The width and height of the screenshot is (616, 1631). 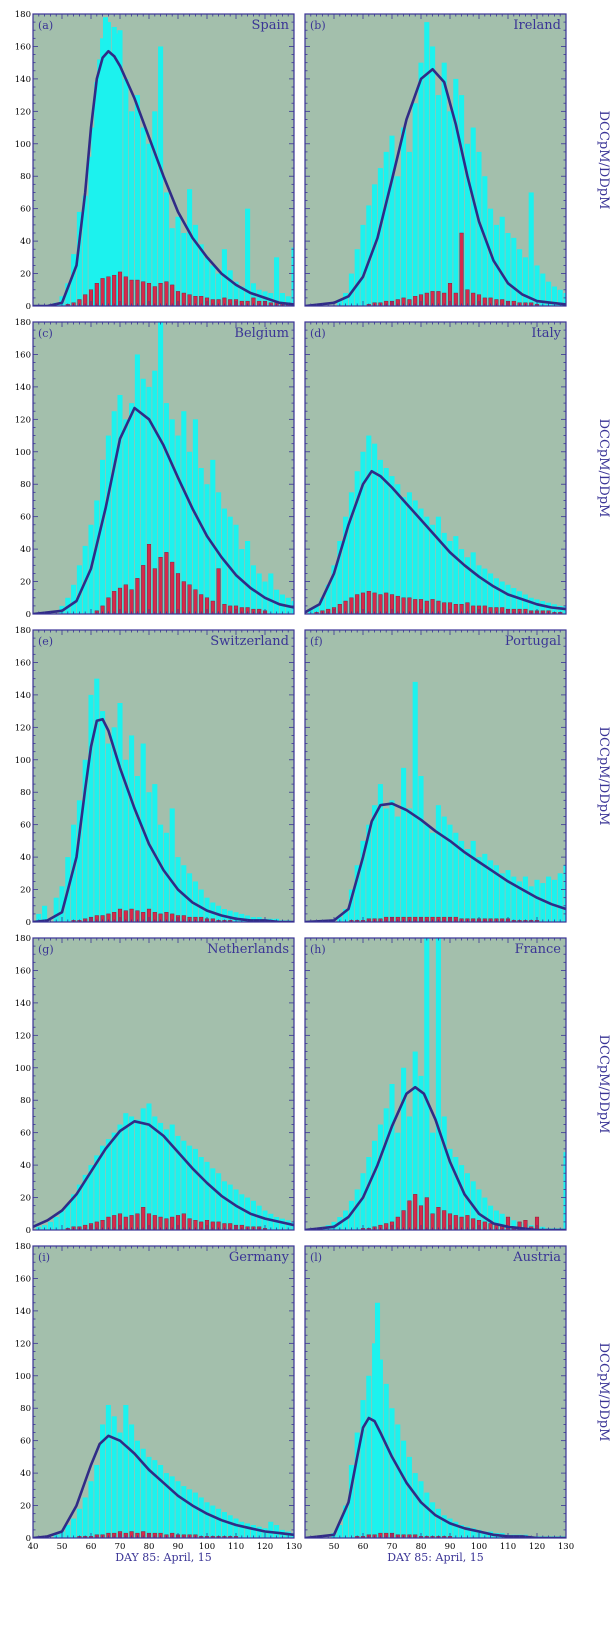 What do you see at coordinates (259, 1257) in the screenshot?
I see `country-title: Germany` at bounding box center [259, 1257].